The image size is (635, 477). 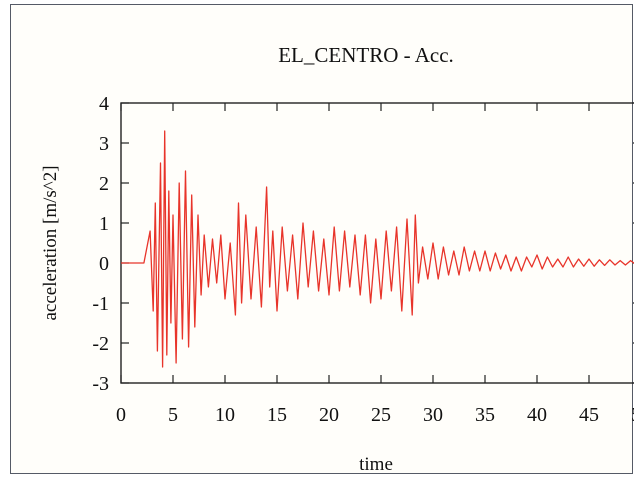 What do you see at coordinates (277, 415) in the screenshot?
I see `x-tick-label: 15` at bounding box center [277, 415].